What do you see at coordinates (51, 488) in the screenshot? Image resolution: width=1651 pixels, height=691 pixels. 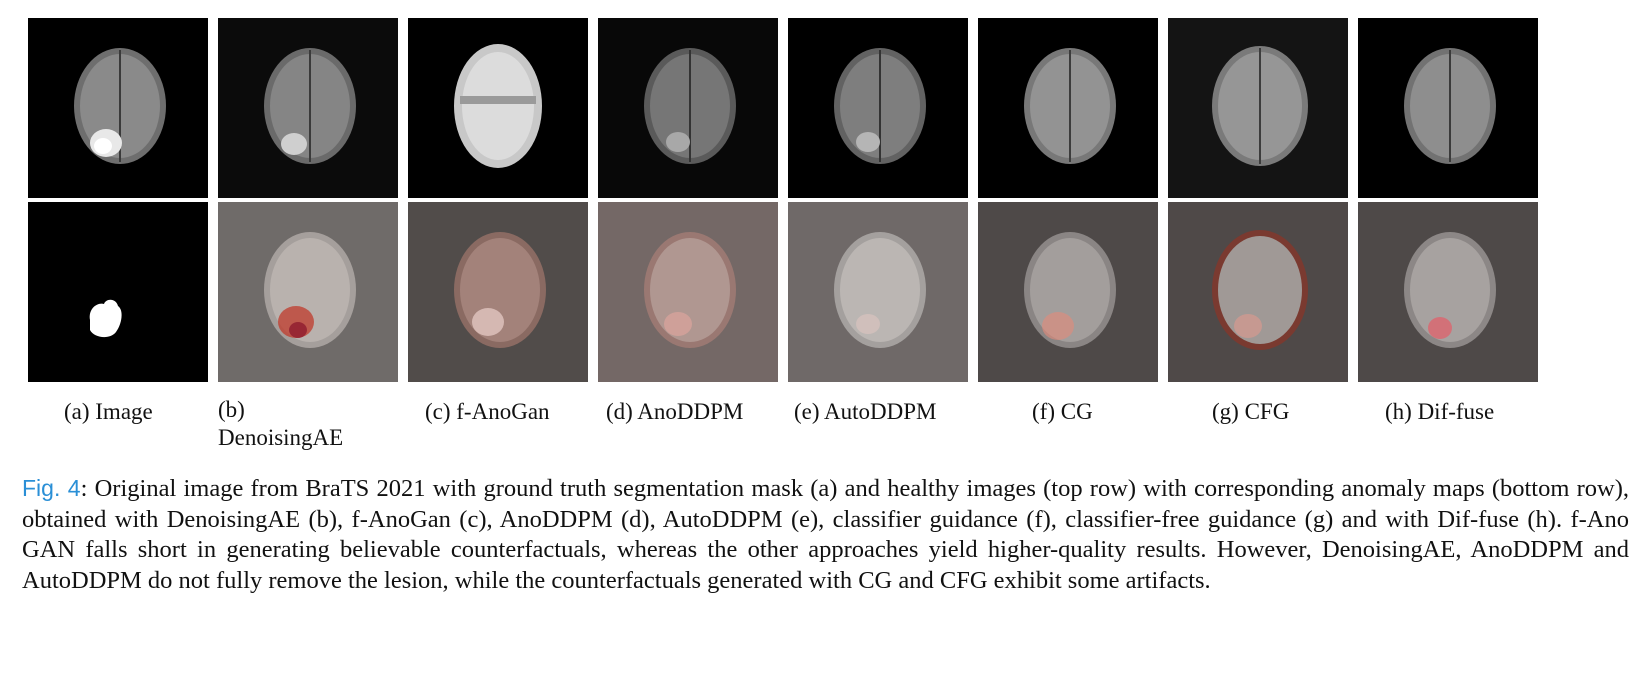 I see `figure-reference-link: Fig. 4` at bounding box center [51, 488].